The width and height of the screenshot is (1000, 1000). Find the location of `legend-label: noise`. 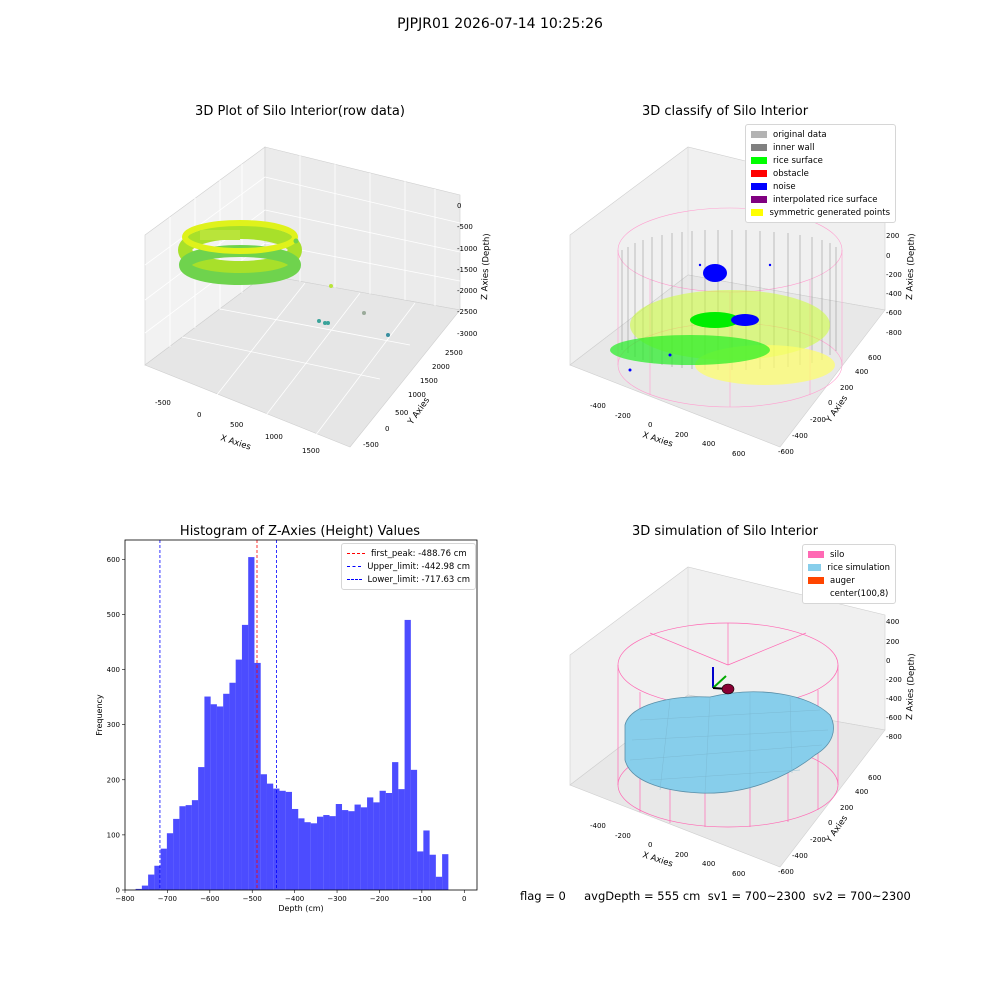

legend-label: noise is located at coordinates (784, 186).